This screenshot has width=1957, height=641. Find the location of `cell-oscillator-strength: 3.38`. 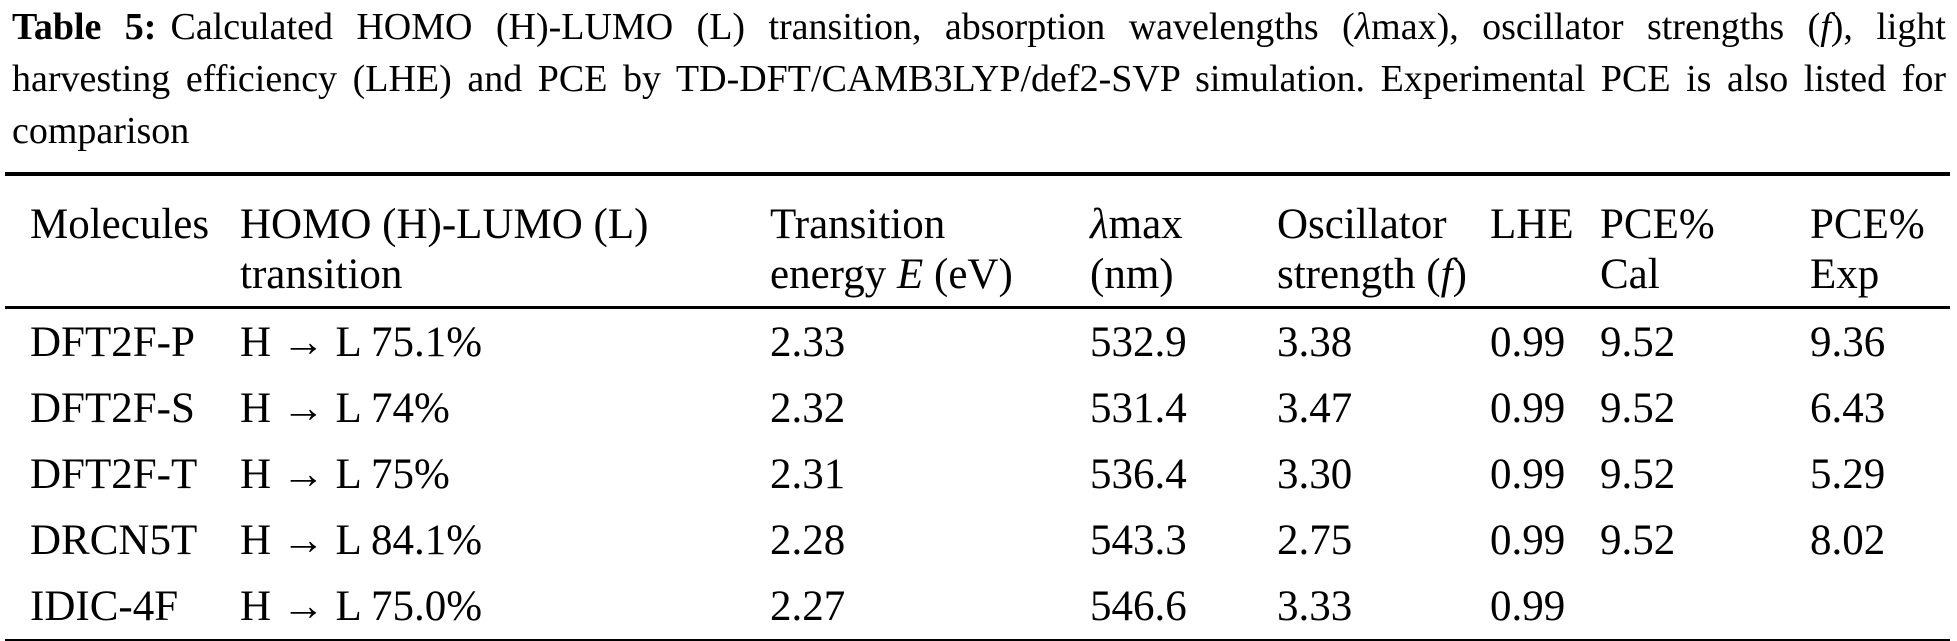

cell-oscillator-strength: 3.38 is located at coordinates (1315, 342).